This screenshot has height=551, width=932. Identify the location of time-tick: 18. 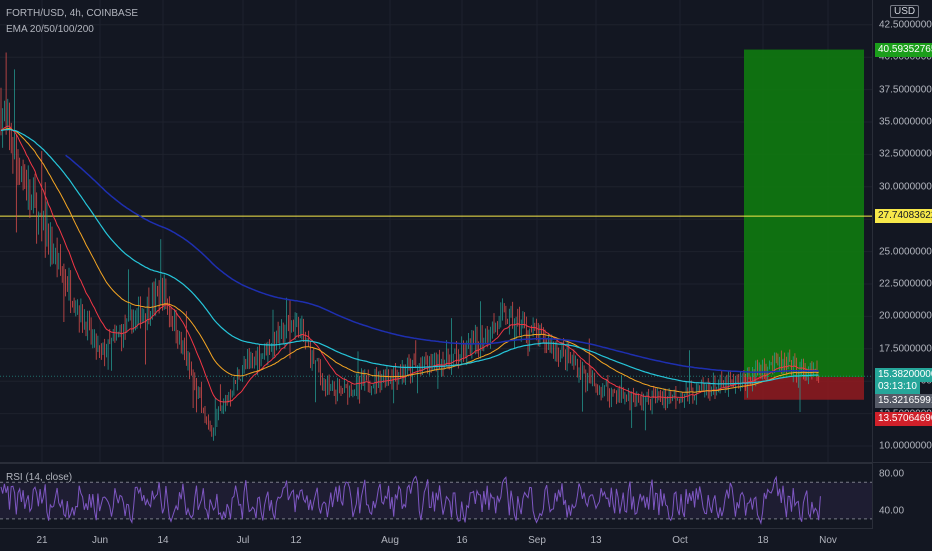
(763, 540).